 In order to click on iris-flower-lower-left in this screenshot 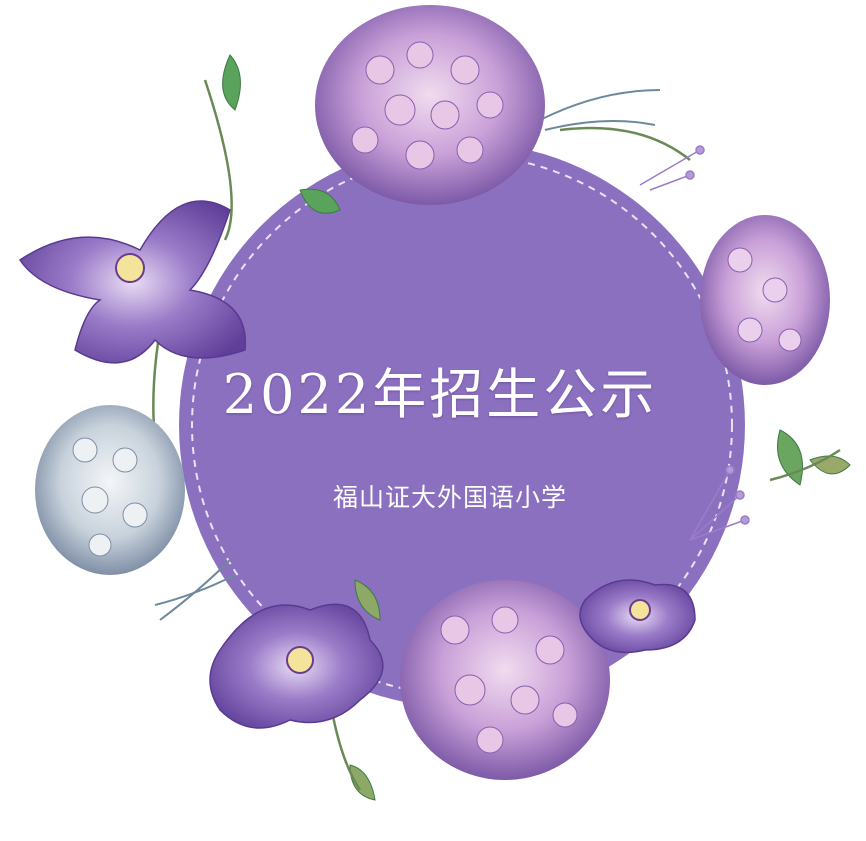, I will do `click(296, 666)`.